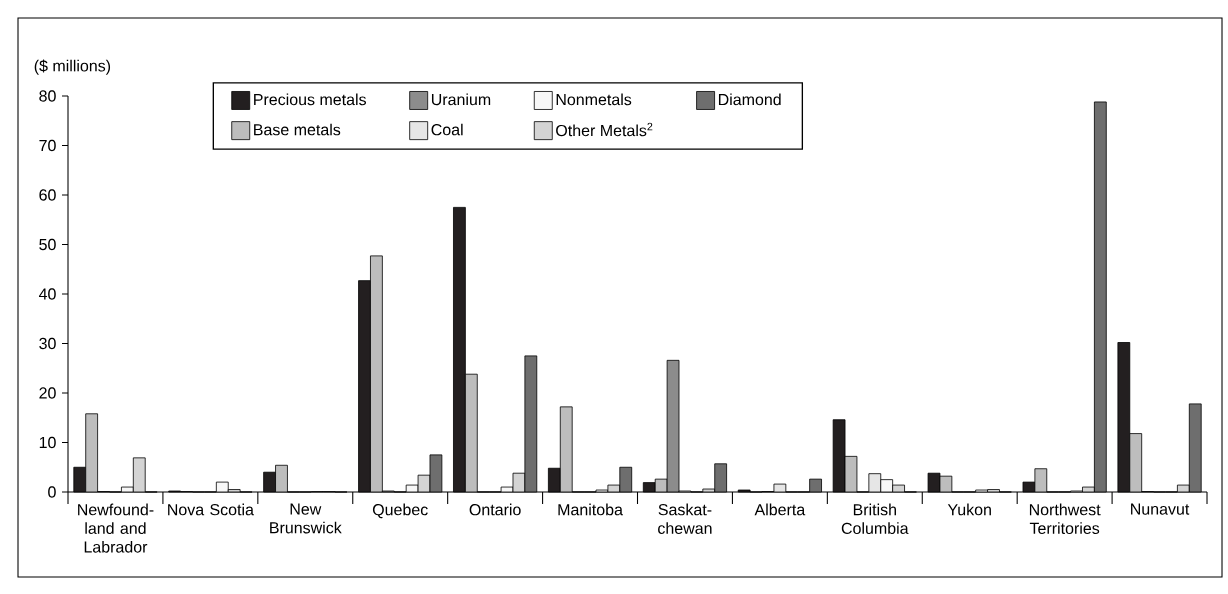 The height and width of the screenshot is (594, 1228). What do you see at coordinates (306, 518) in the screenshot?
I see `x-tick-label: New Brunswick` at bounding box center [306, 518].